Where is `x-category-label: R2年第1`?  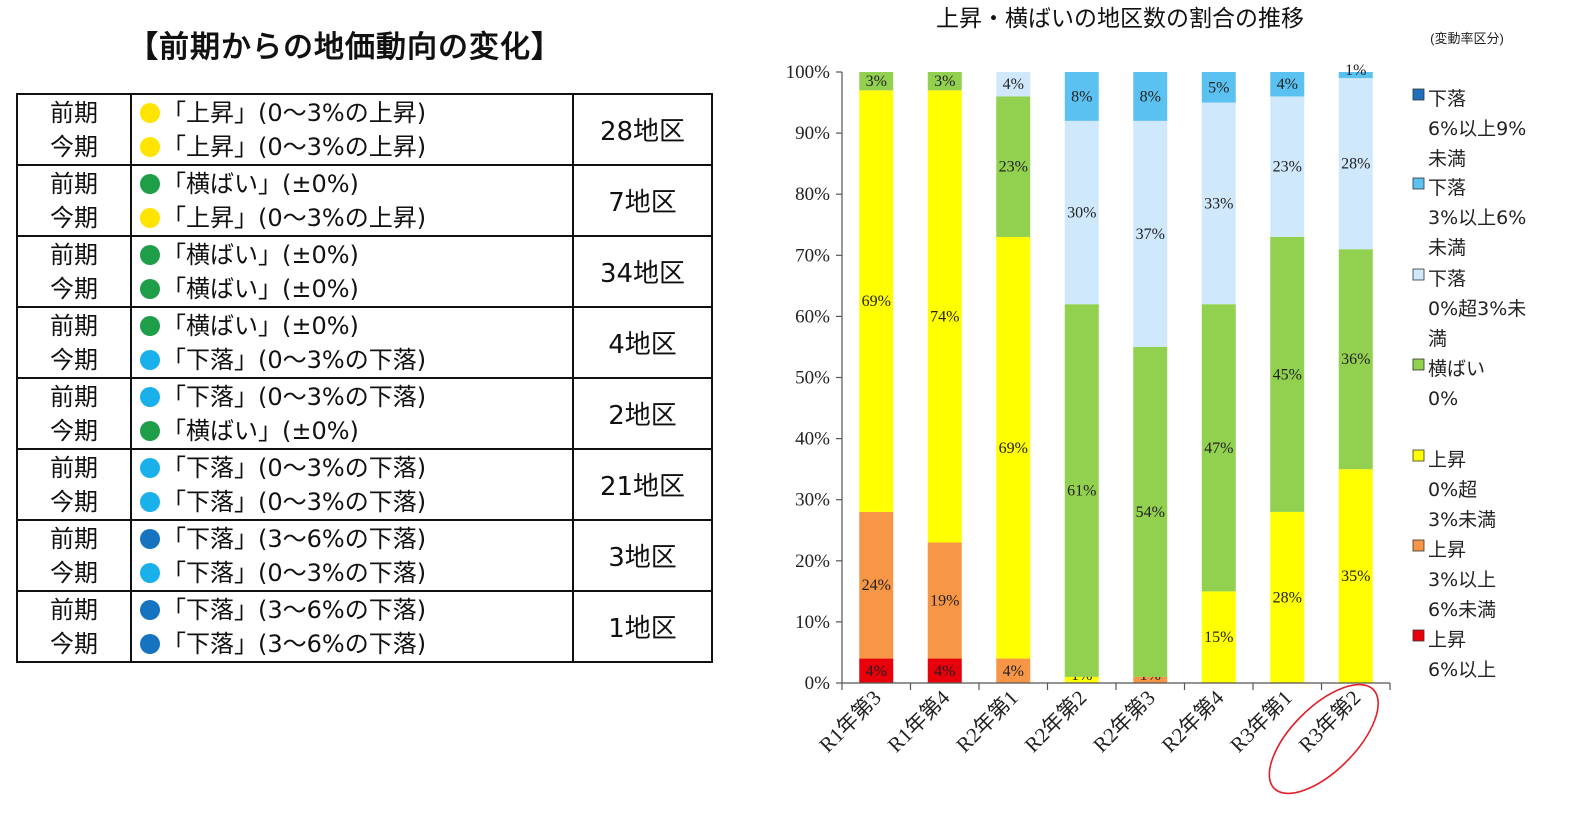
x-category-label: R2年第1 is located at coordinates (986, 721).